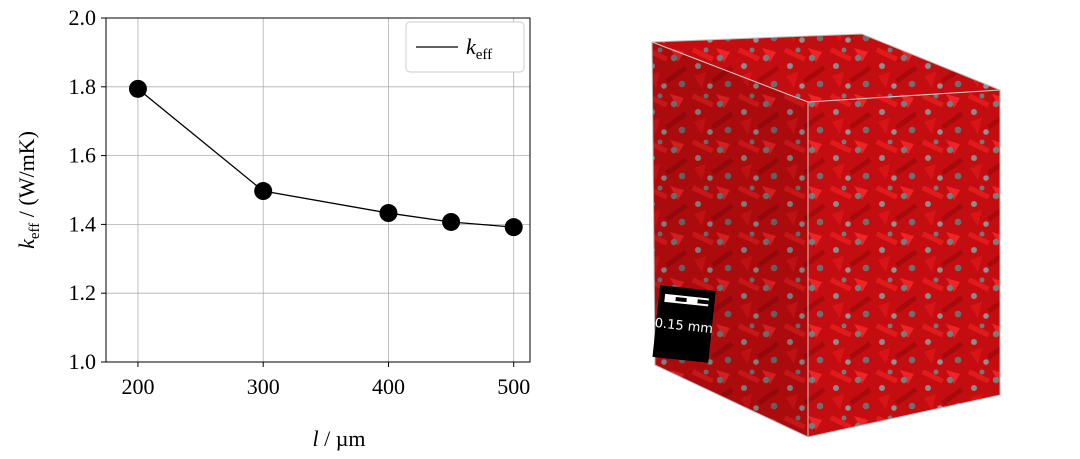 This screenshot has height=459, width=1080. Describe the element at coordinates (83, 17) in the screenshot. I see `y-tick-label: 2.0` at that location.